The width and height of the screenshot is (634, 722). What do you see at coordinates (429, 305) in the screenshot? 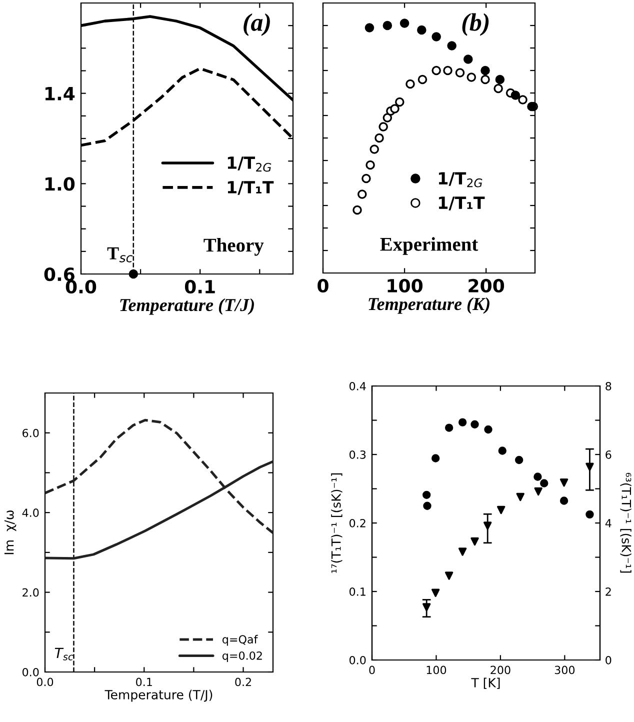
I see `x-axis-title: Temperature (K)` at bounding box center [429, 305].